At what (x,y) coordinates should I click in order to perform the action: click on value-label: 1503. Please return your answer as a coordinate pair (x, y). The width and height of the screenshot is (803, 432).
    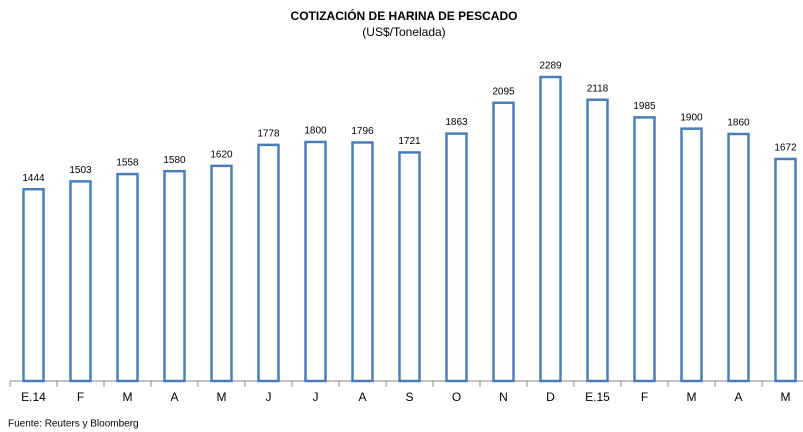
    Looking at the image, I should click on (80, 170).